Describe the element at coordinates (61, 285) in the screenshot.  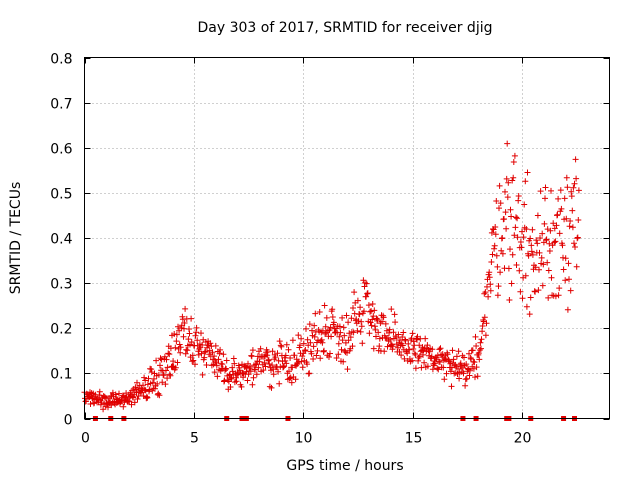
I see `y-tick-label: 0.3` at that location.